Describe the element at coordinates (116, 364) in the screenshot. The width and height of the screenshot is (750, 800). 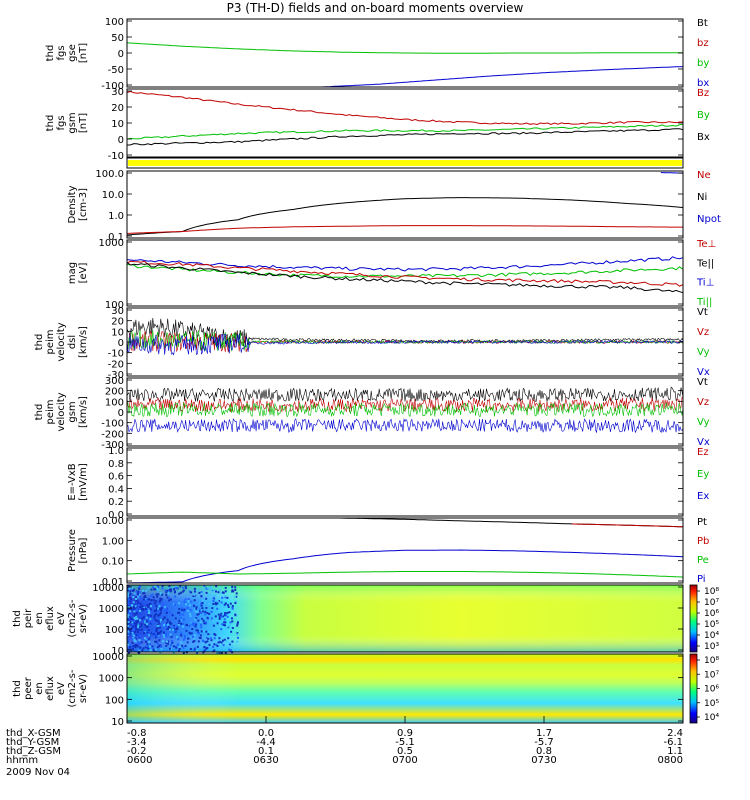
I see `y-tick-label: -20` at that location.